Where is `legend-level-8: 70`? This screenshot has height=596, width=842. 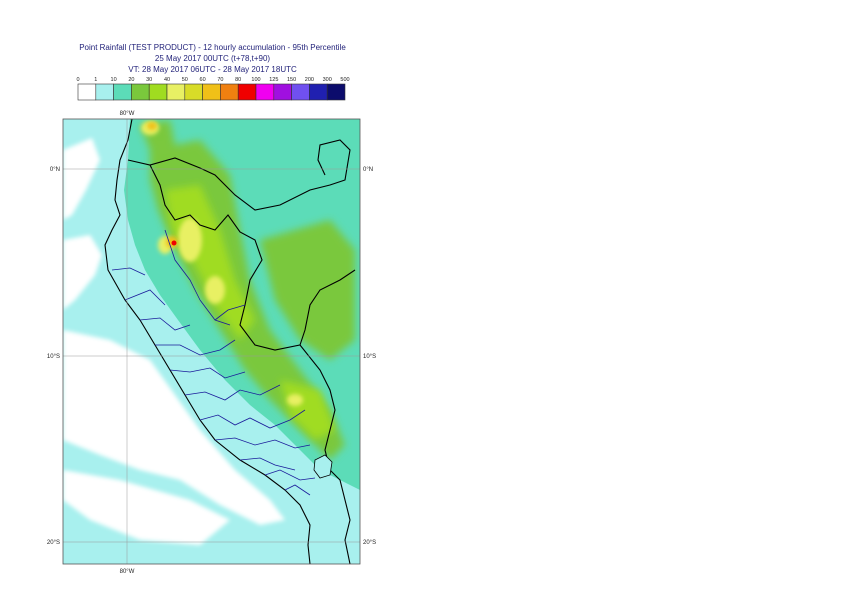 legend-level-8: 70 is located at coordinates (220, 80).